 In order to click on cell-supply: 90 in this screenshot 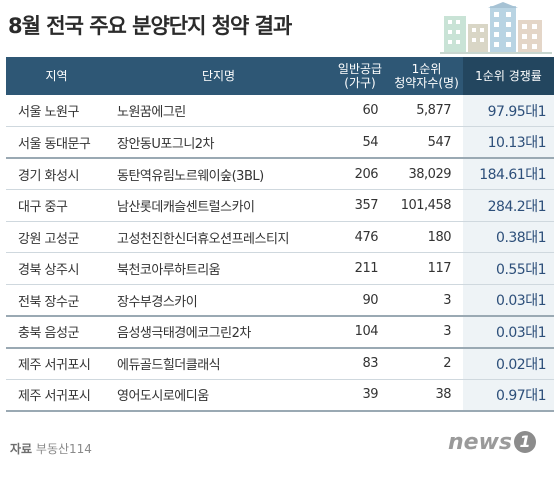, I will do `click(370, 300)`.